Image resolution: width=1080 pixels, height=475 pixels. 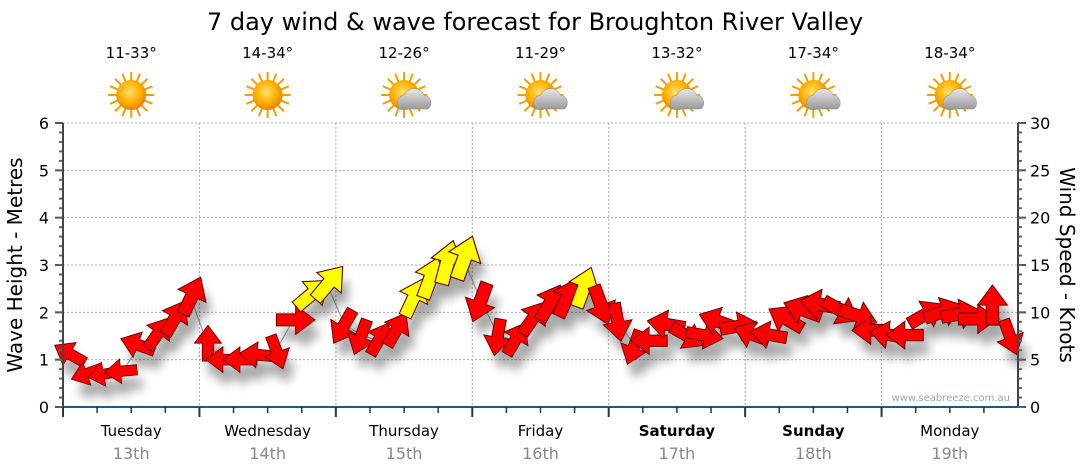 I want to click on day-temperature: 18-34°, so click(x=949, y=53).